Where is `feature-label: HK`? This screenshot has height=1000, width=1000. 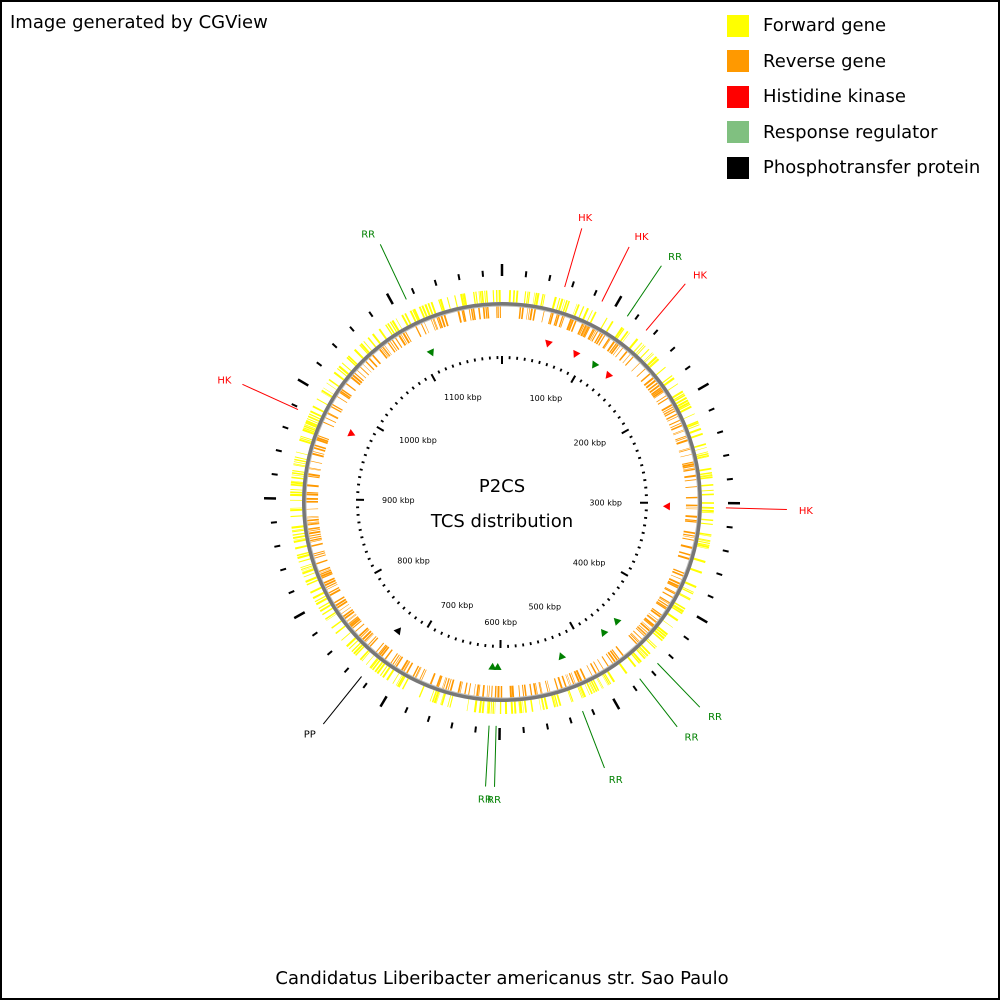
feature-label: HK is located at coordinates (700, 276).